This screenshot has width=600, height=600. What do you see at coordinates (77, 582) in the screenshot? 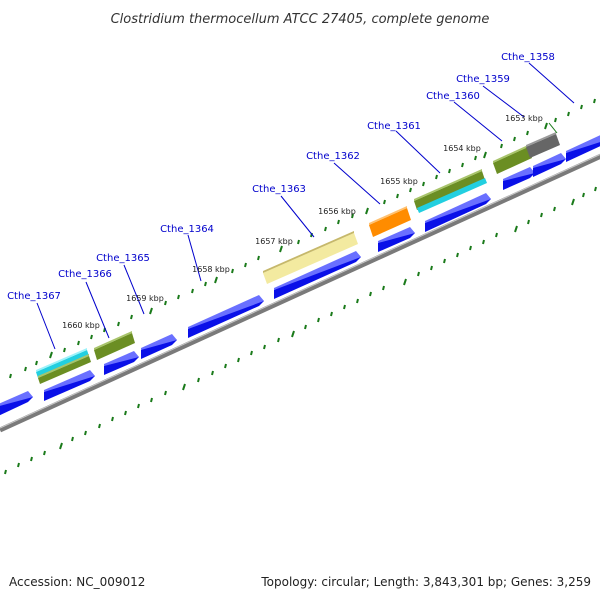
I see `accession-text: Accession: NC_009012` at bounding box center [77, 582].